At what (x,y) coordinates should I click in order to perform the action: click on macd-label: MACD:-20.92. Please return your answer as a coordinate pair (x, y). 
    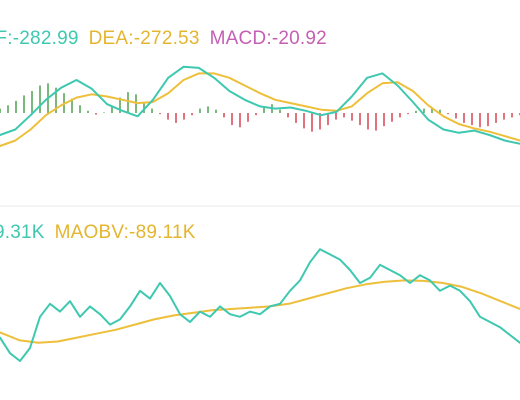
    Looking at the image, I should click on (268, 38).